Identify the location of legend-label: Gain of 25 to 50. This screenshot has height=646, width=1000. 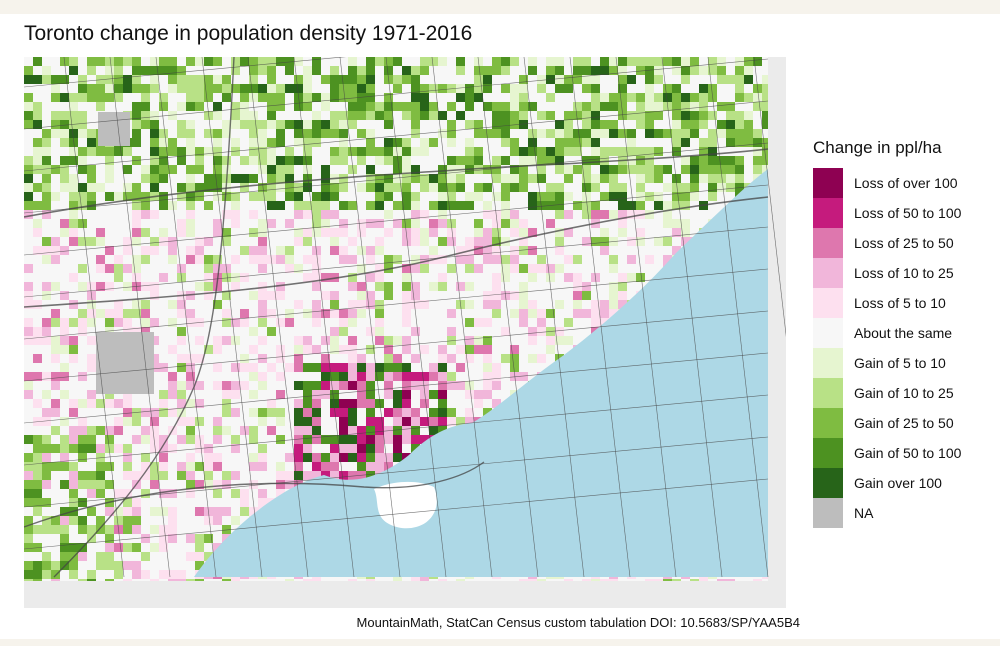
(904, 423).